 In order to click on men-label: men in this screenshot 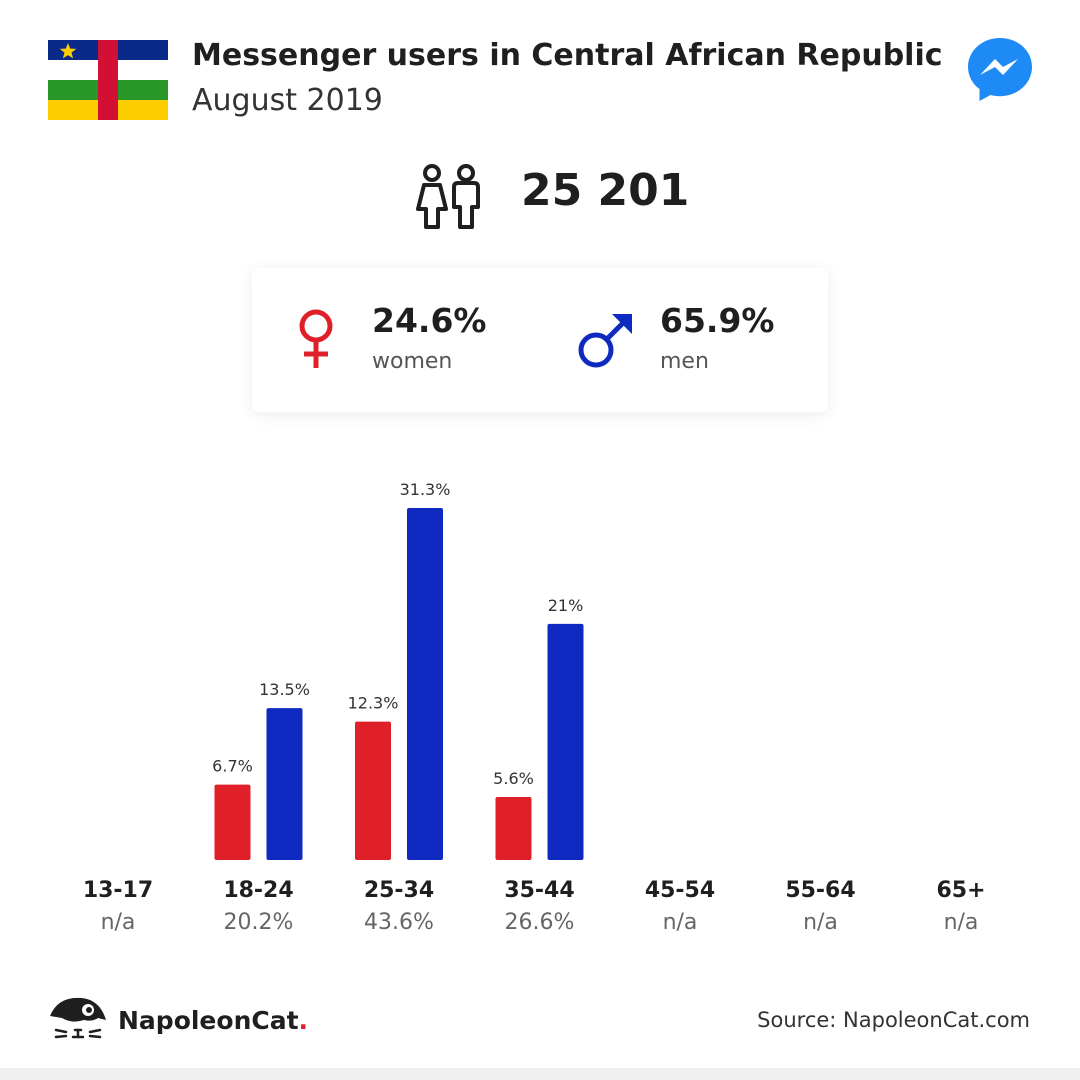, I will do `click(684, 361)`.